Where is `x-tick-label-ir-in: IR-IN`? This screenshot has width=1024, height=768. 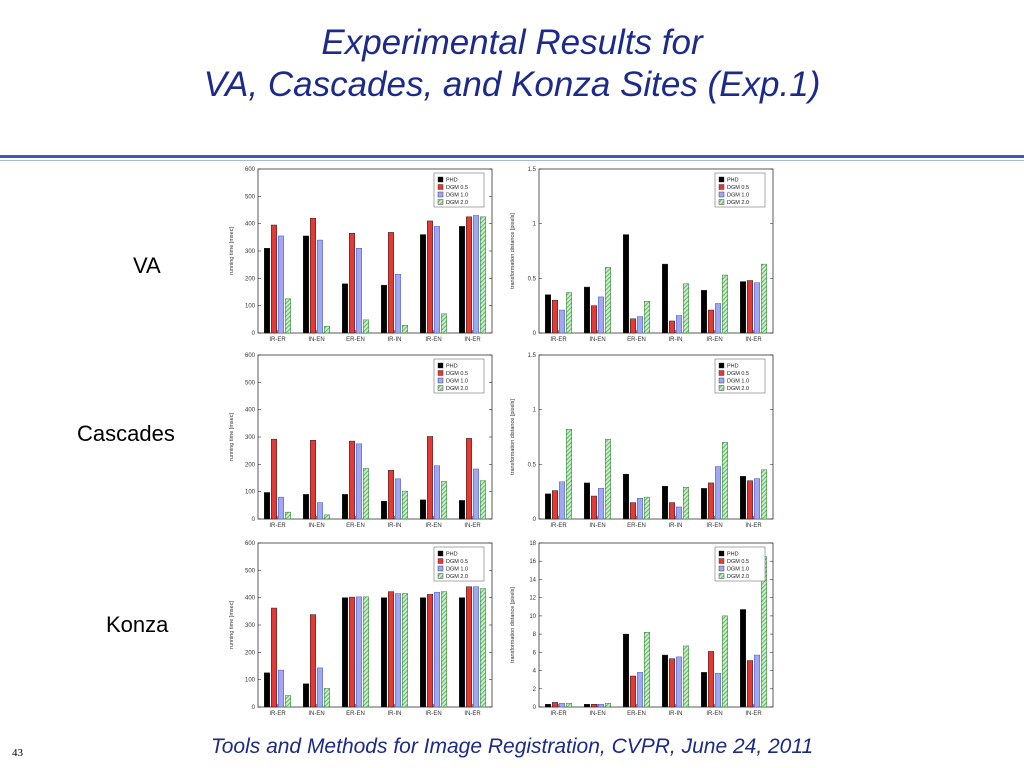 x-tick-label-ir-in: IR-IN is located at coordinates (676, 714).